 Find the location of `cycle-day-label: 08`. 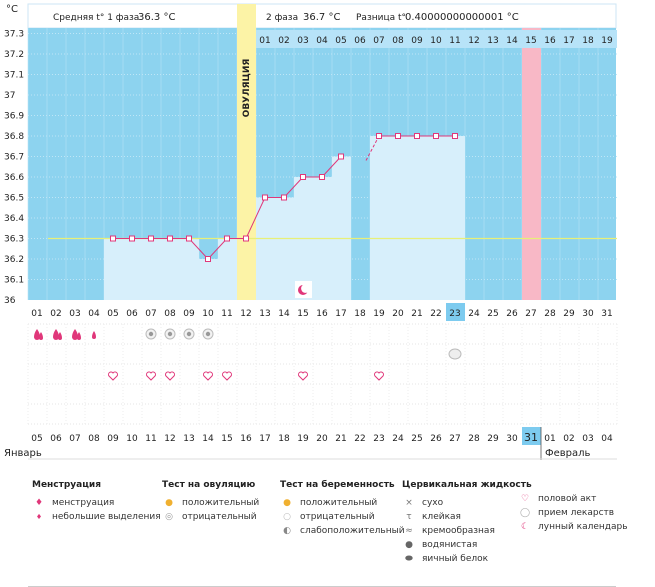

cycle-day-label: 08 is located at coordinates (170, 314).